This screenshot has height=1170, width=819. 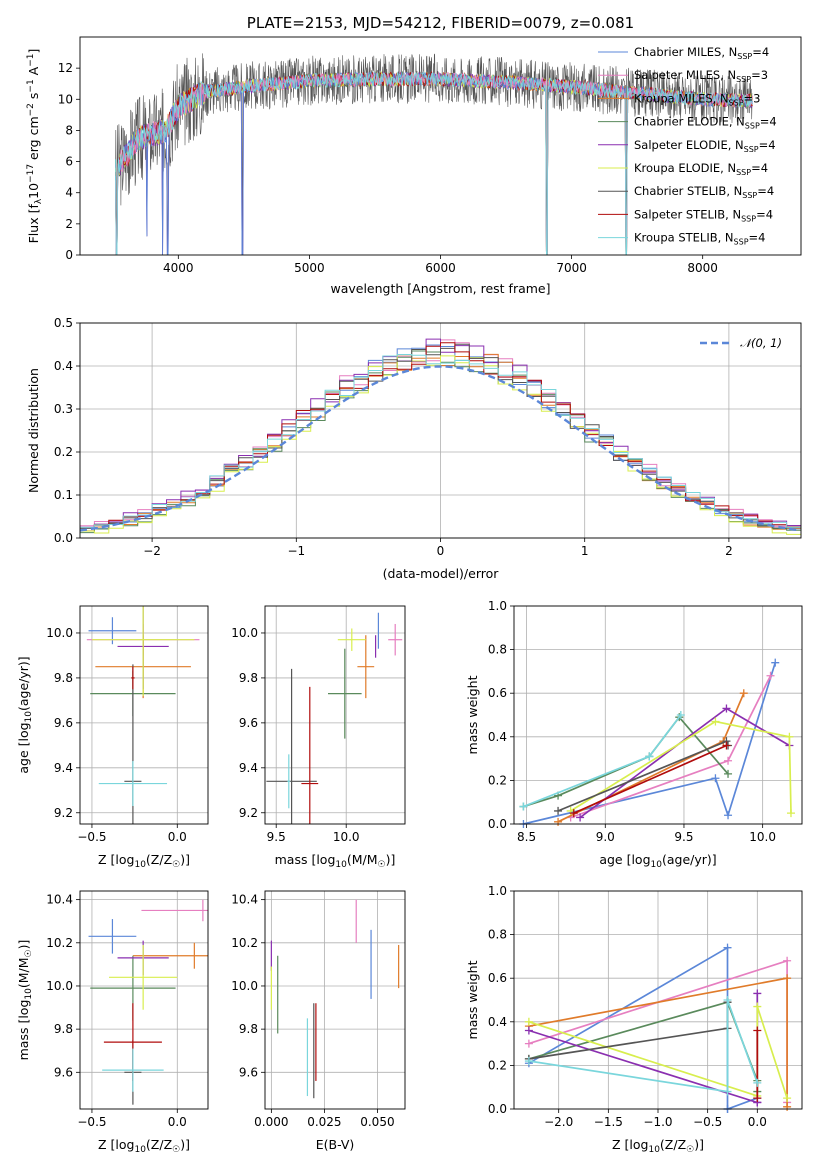 I want to click on age-vs-mass-errorbars, so click(x=334, y=718).